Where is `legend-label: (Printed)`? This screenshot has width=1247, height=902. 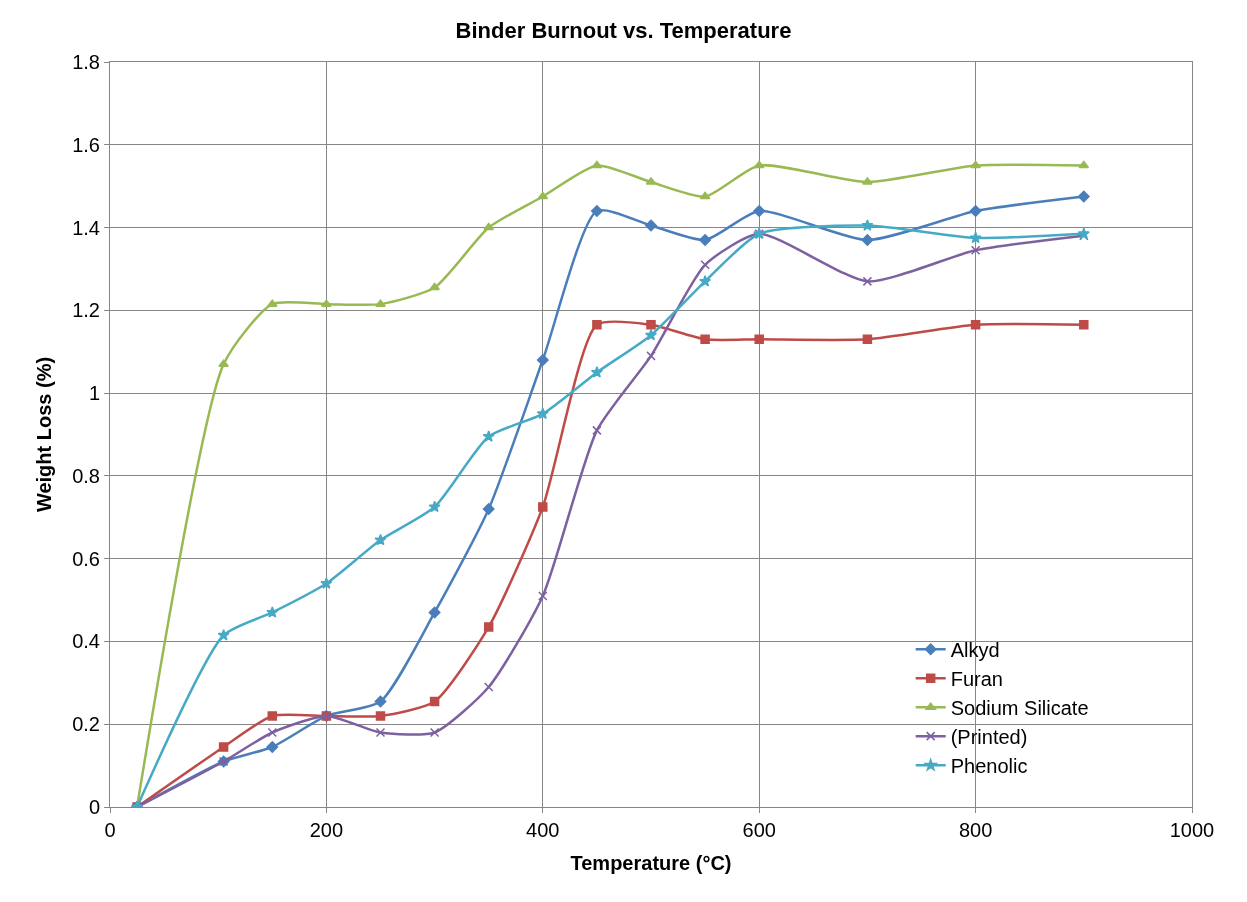
legend-label: (Printed) is located at coordinates (989, 736).